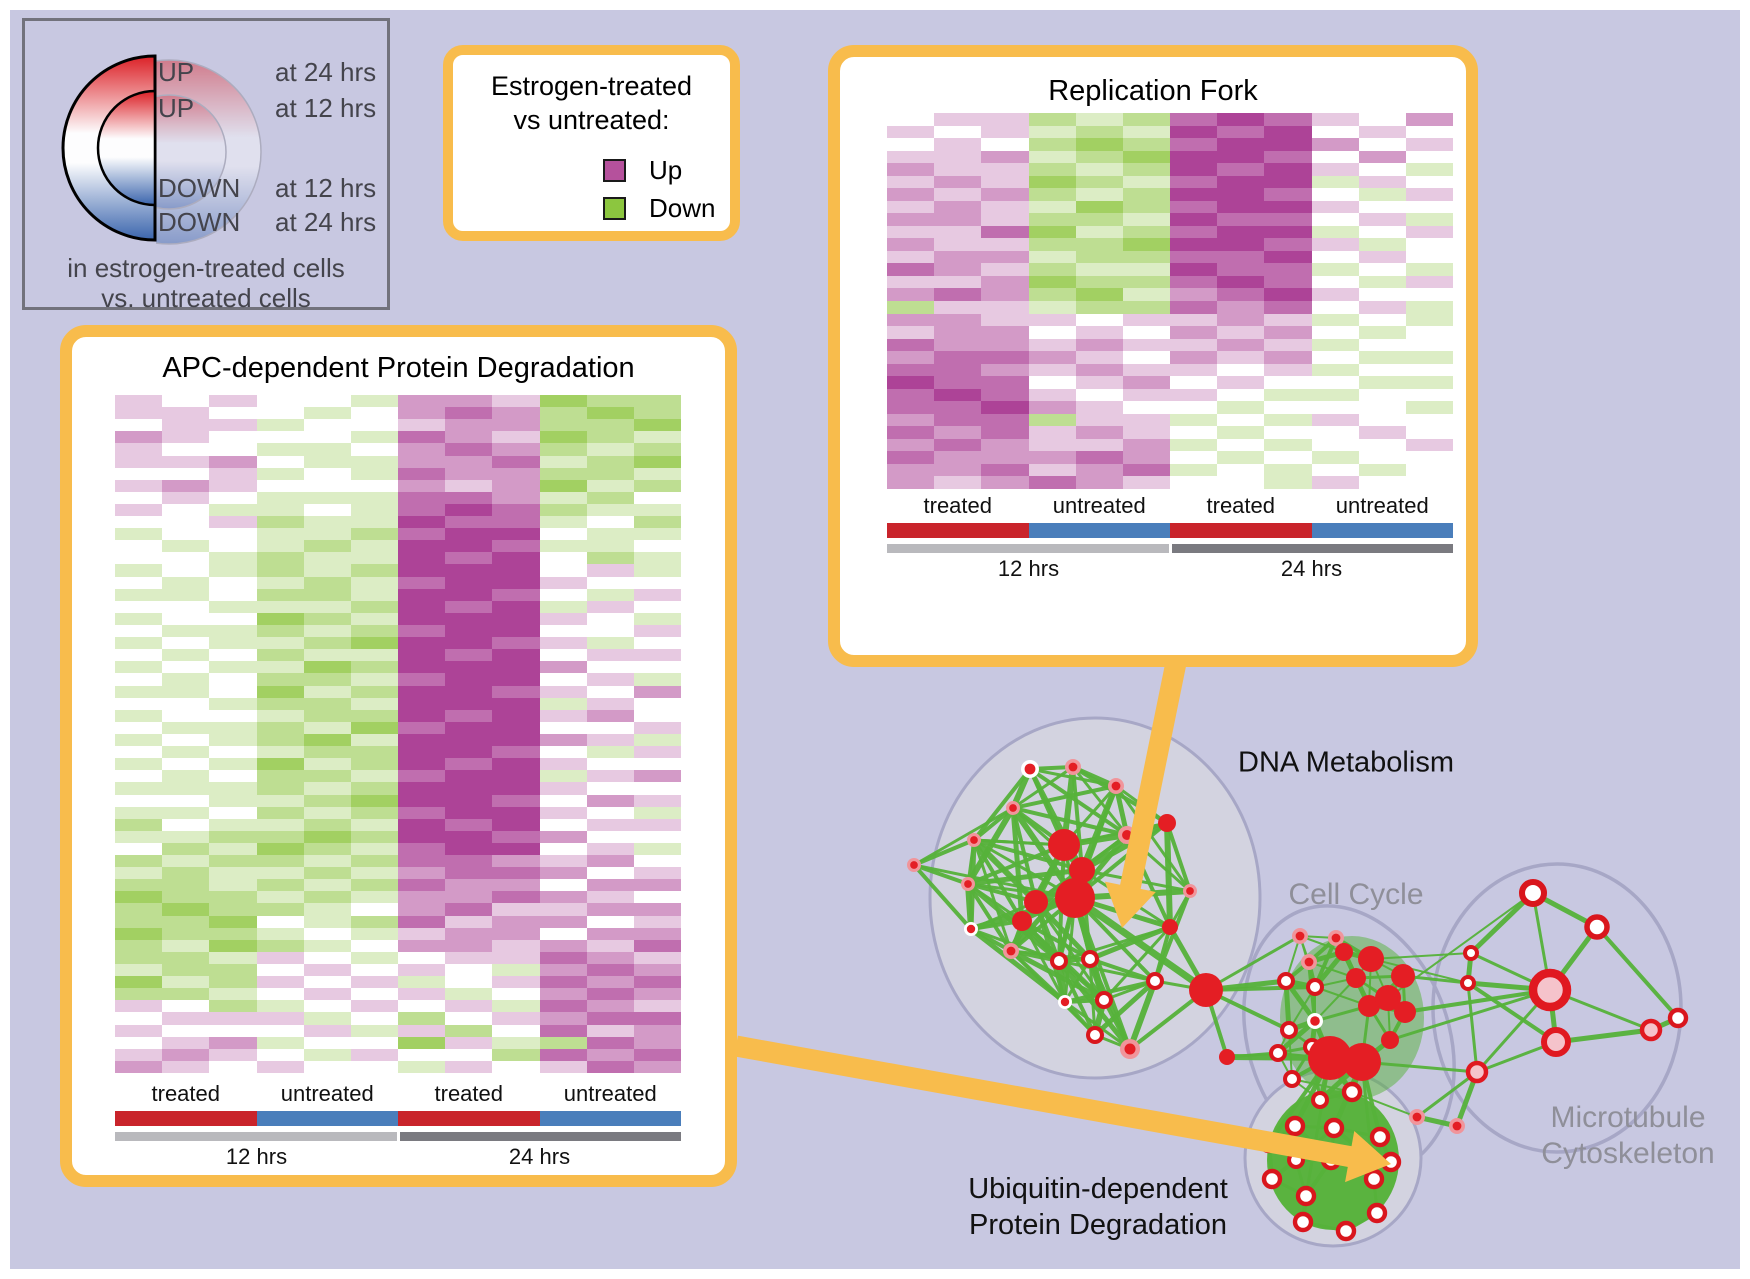 Image resolution: width=1750 pixels, height=1279 pixels. What do you see at coordinates (469, 1093) in the screenshot?
I see `group-label: treated` at bounding box center [469, 1093].